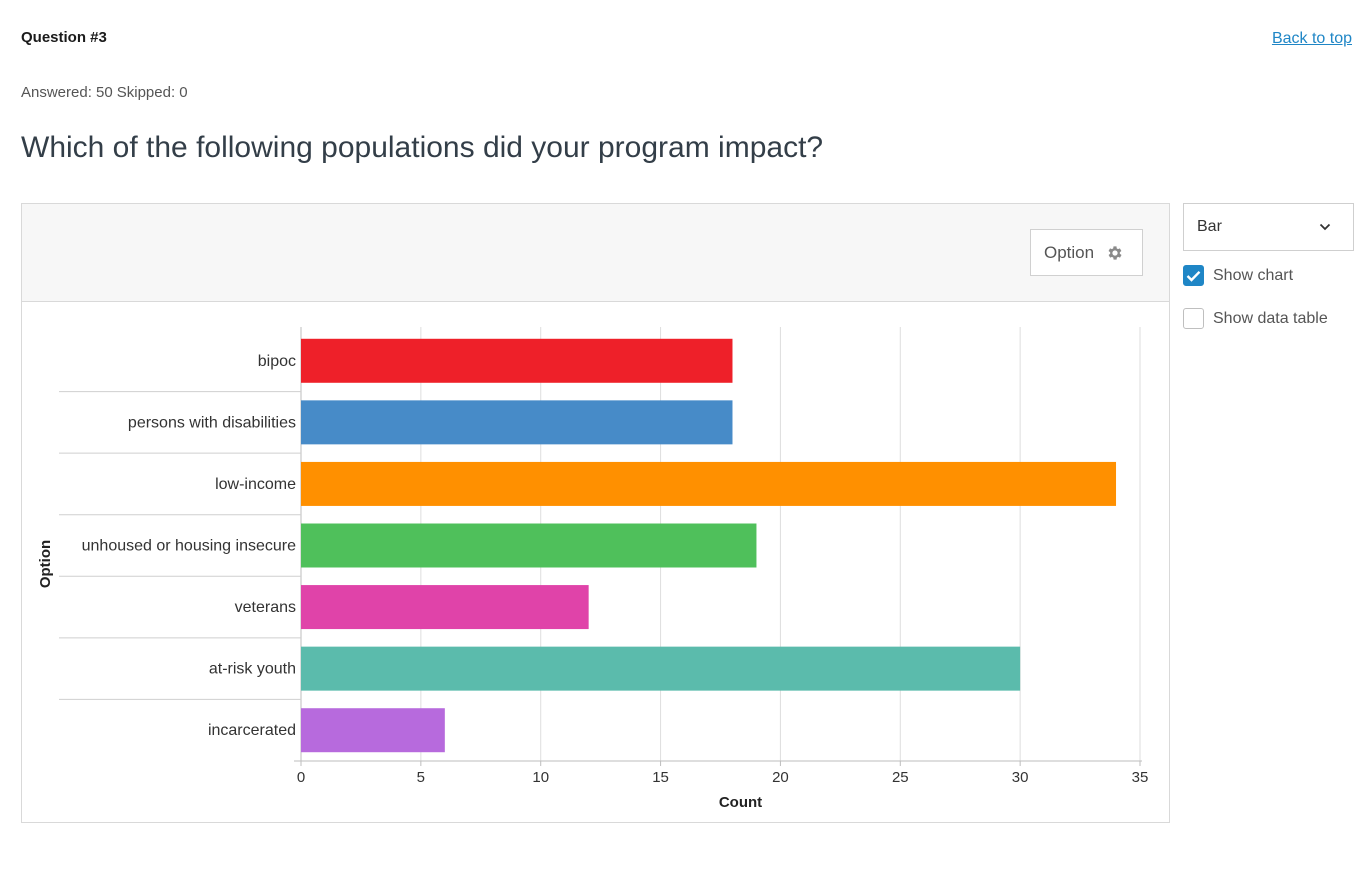 The width and height of the screenshot is (1370, 883). Describe the element at coordinates (252, 730) in the screenshot. I see `y-tick-label: incarcerated` at that location.